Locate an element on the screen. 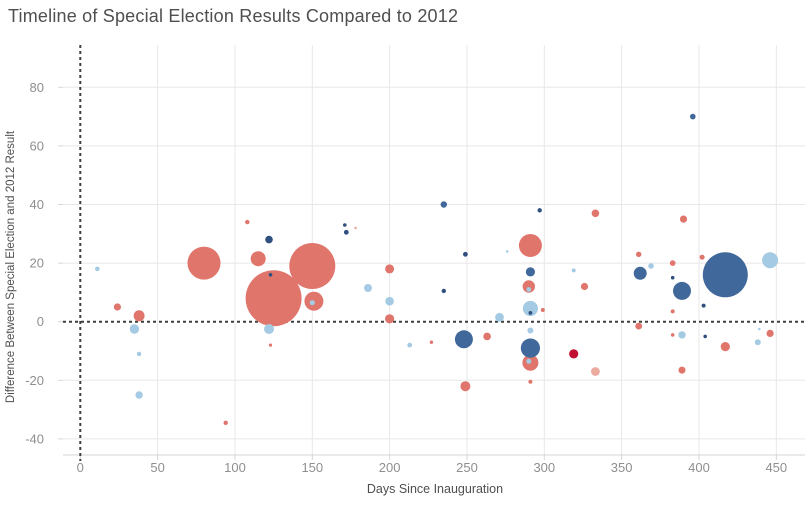  x-axis-title: Days Since Inauguration is located at coordinates (435, 489).